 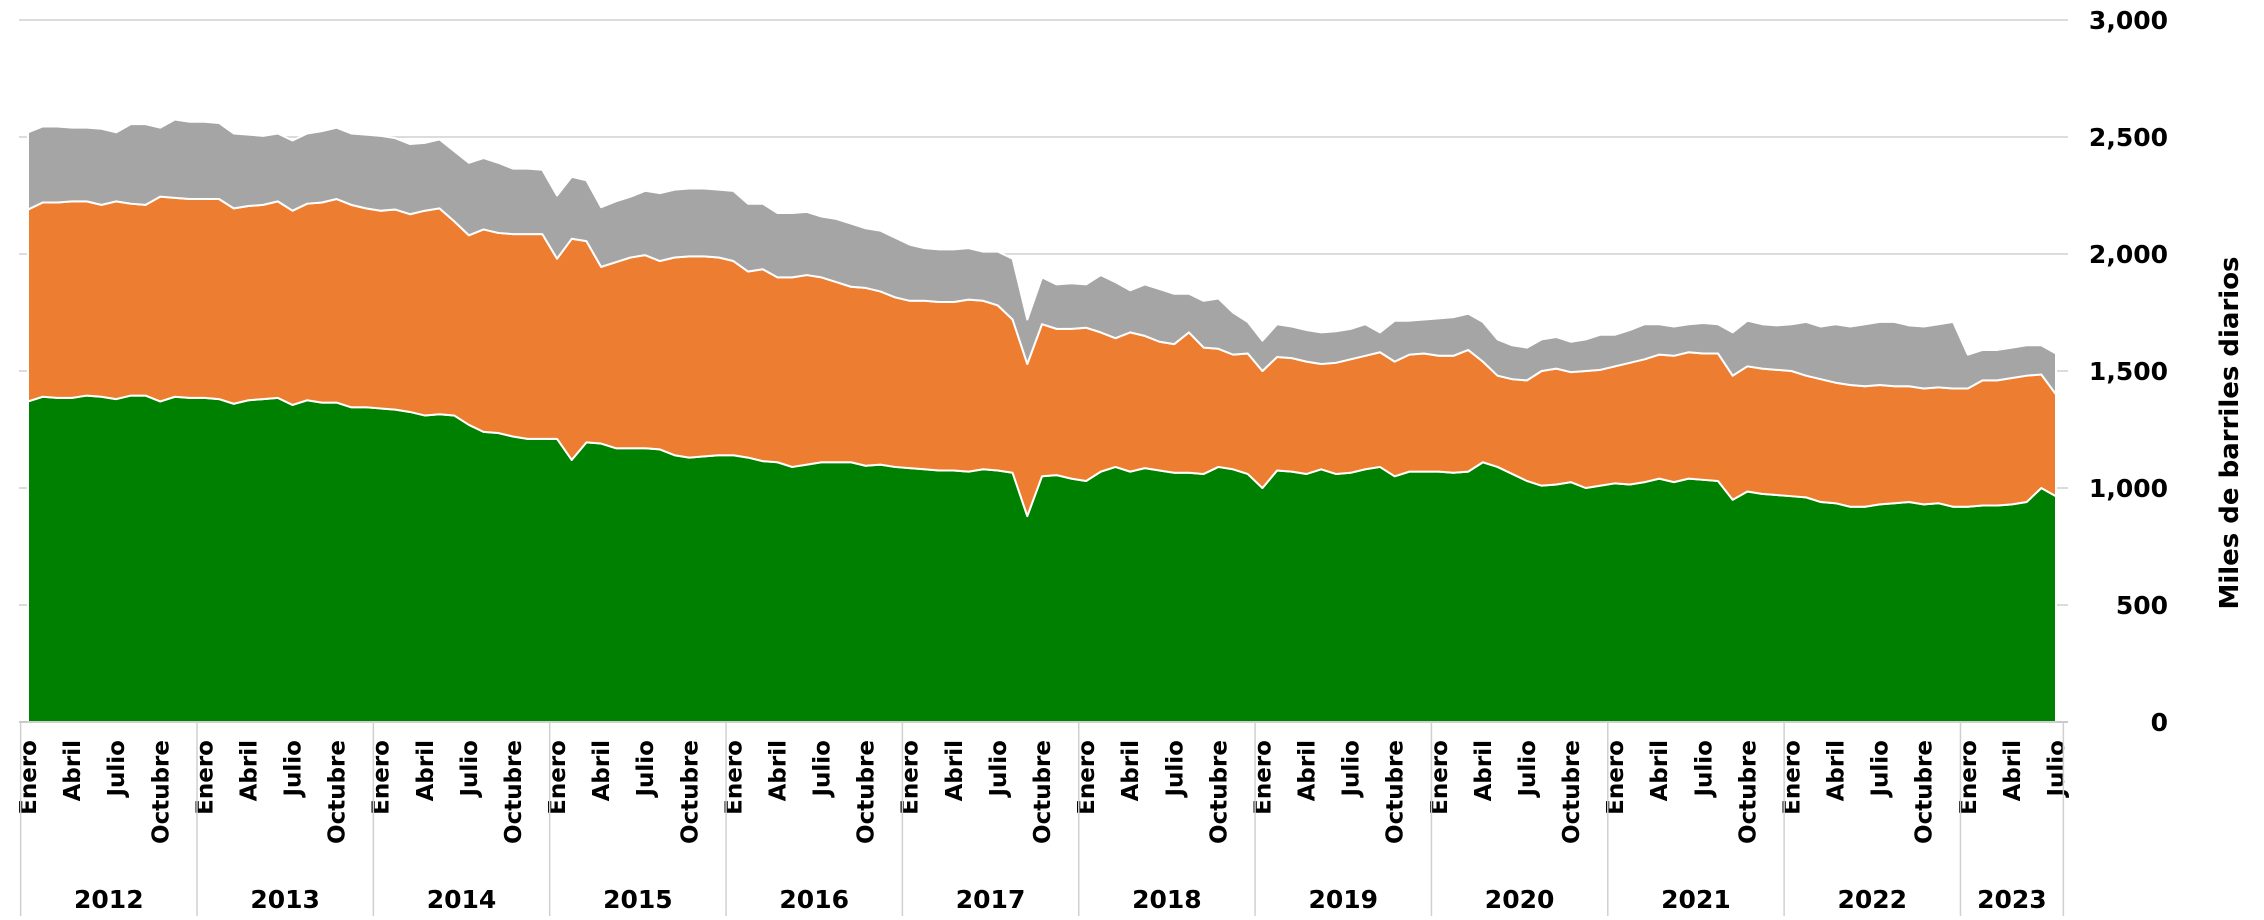 I want to click on y-tick-label: 500, so click(x=2142, y=605).